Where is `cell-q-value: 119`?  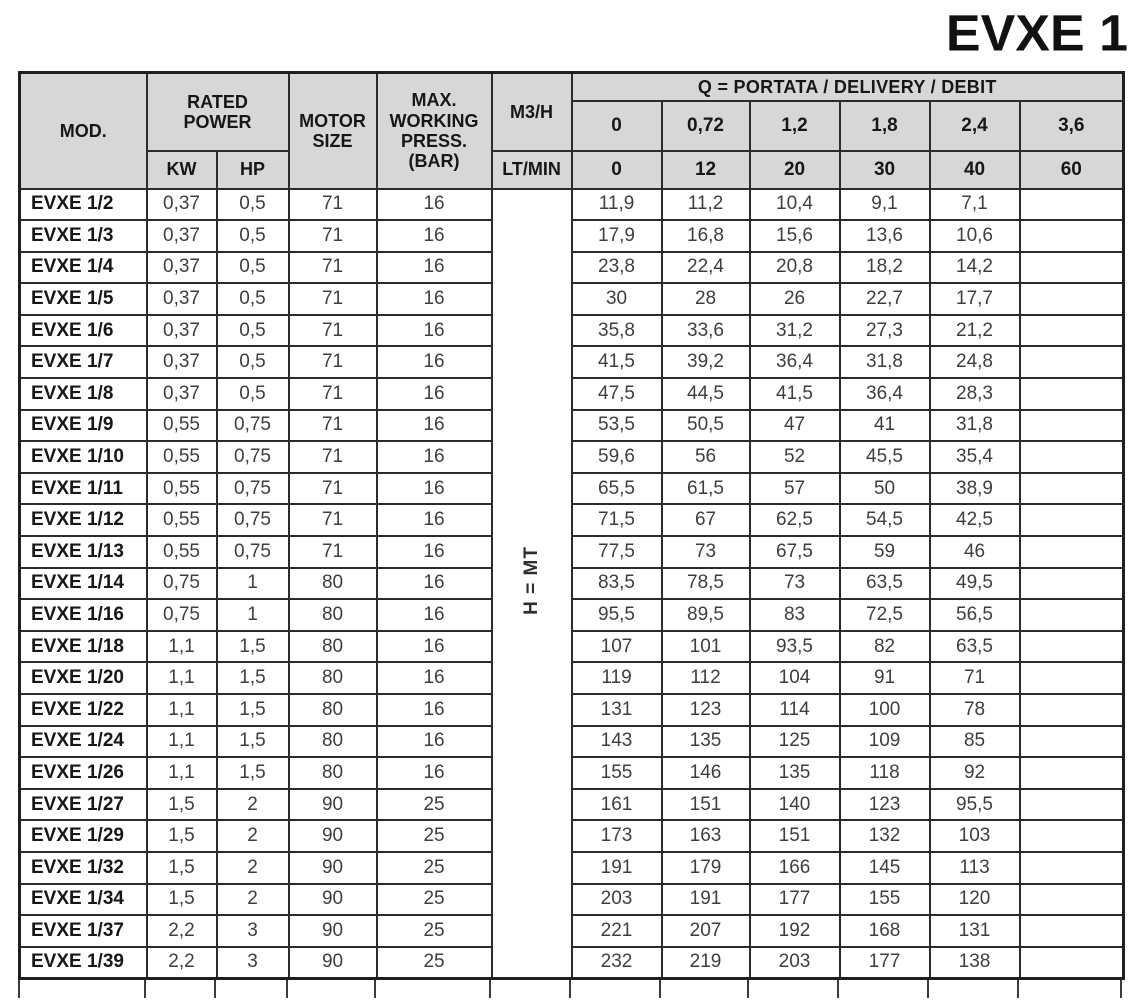
cell-q-value: 119 is located at coordinates (616, 678).